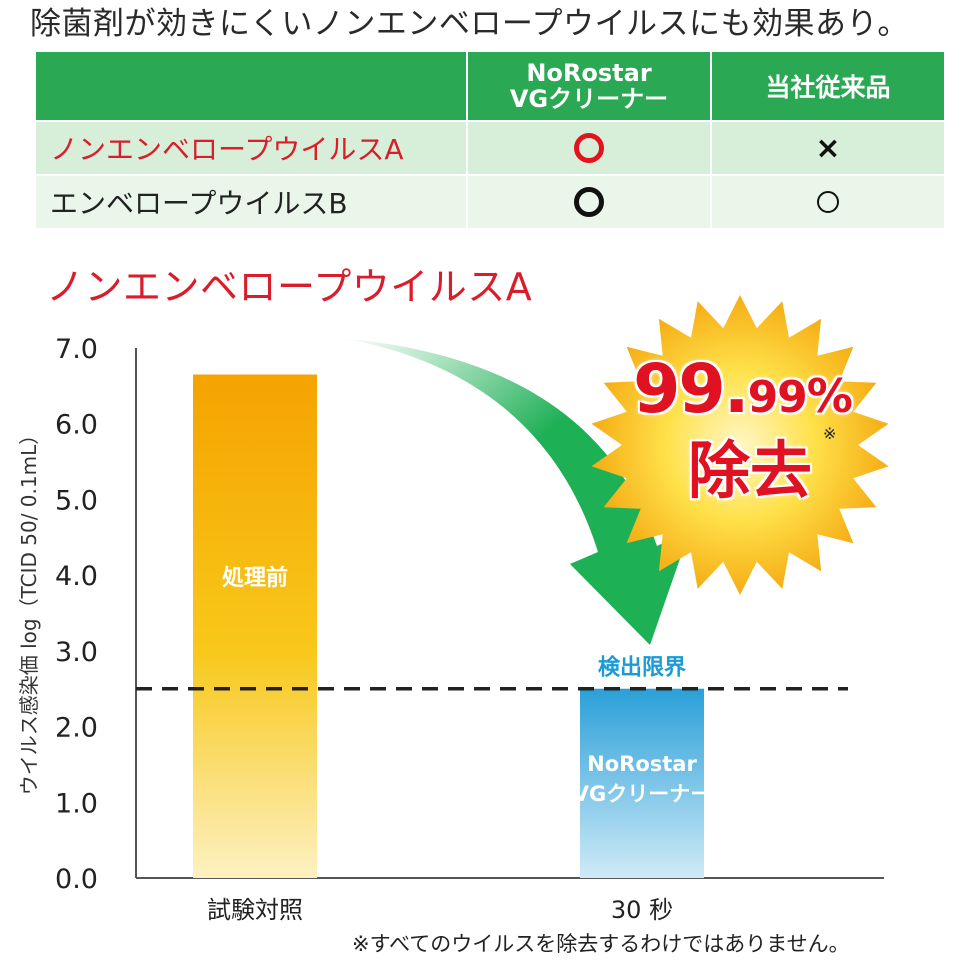  Describe the element at coordinates (76, 652) in the screenshot. I see `y-tick-label: 3.0` at that location.